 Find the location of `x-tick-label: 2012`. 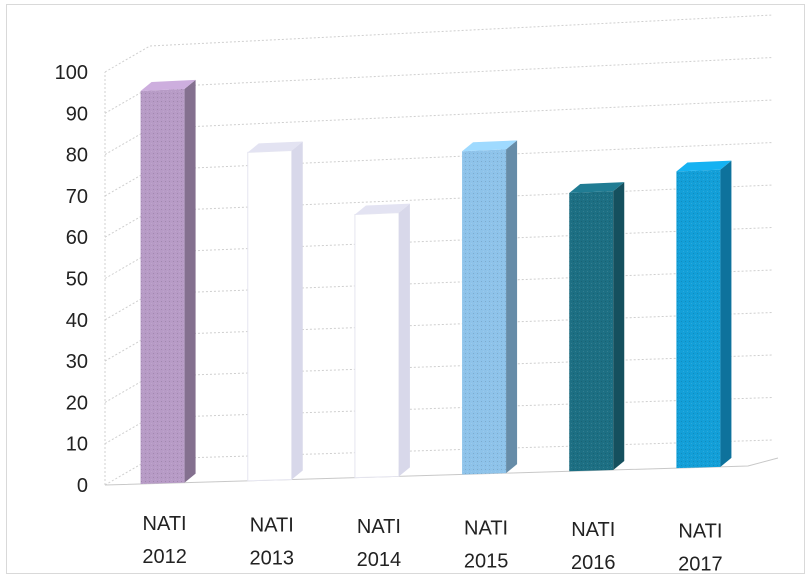

x-tick-label: 2012 is located at coordinates (164, 557).